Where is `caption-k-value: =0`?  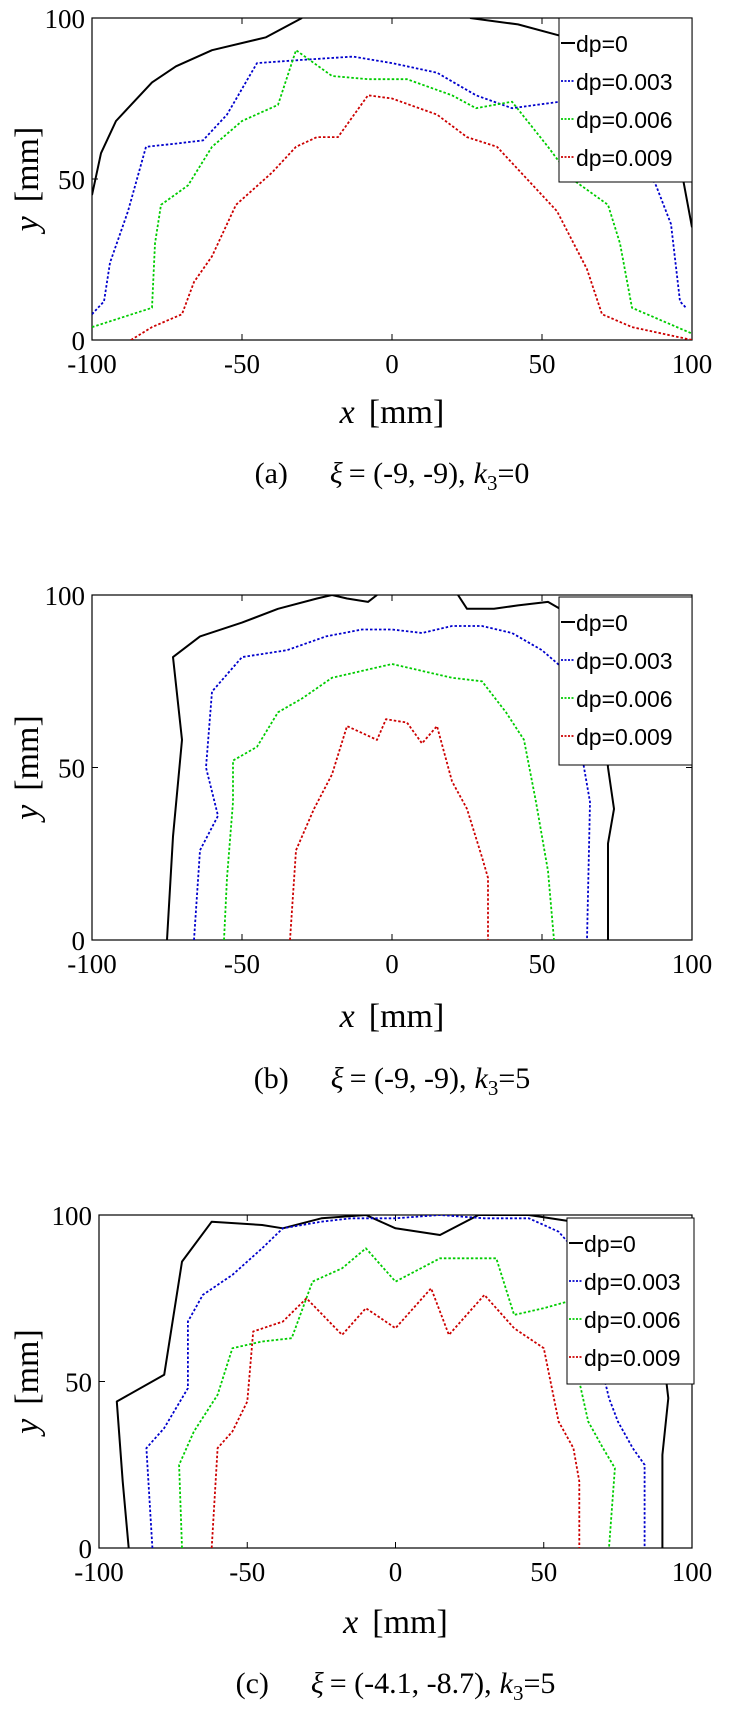
caption-k-value: =0 is located at coordinates (513, 473).